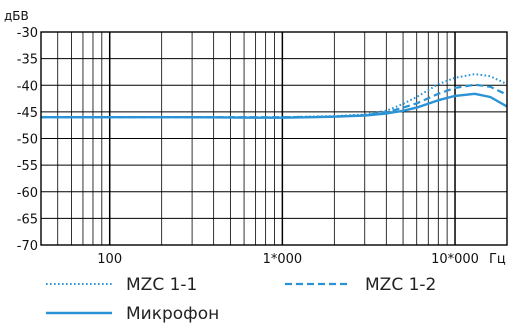  What do you see at coordinates (27, 113) in the screenshot?
I see `y-tick-label-3: -45` at bounding box center [27, 113].